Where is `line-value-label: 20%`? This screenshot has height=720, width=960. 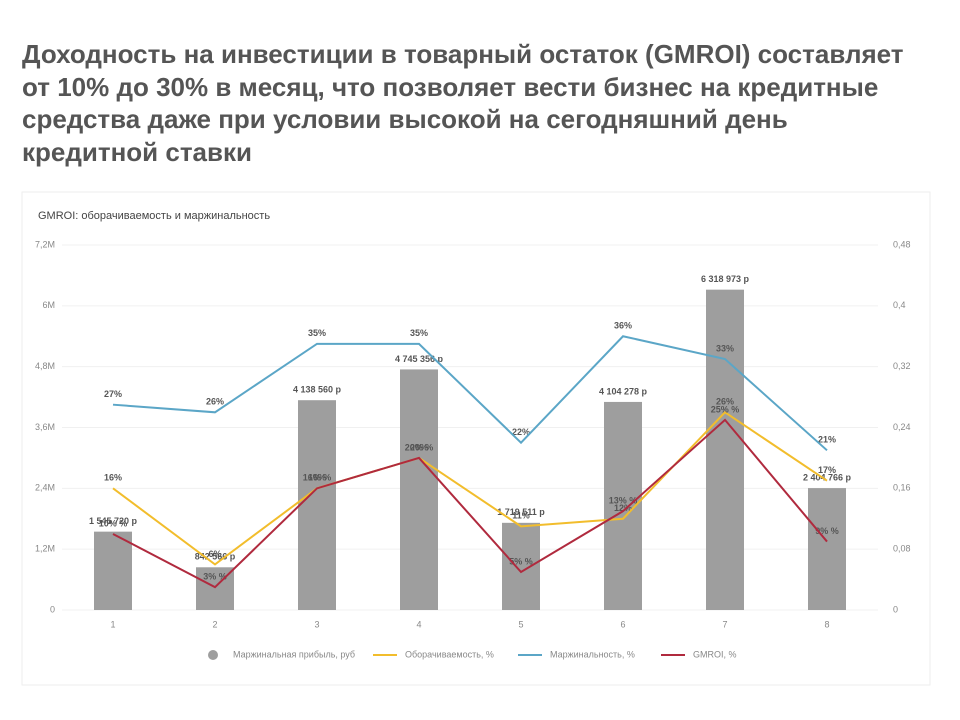
line-value-label: 20% is located at coordinates (419, 447).